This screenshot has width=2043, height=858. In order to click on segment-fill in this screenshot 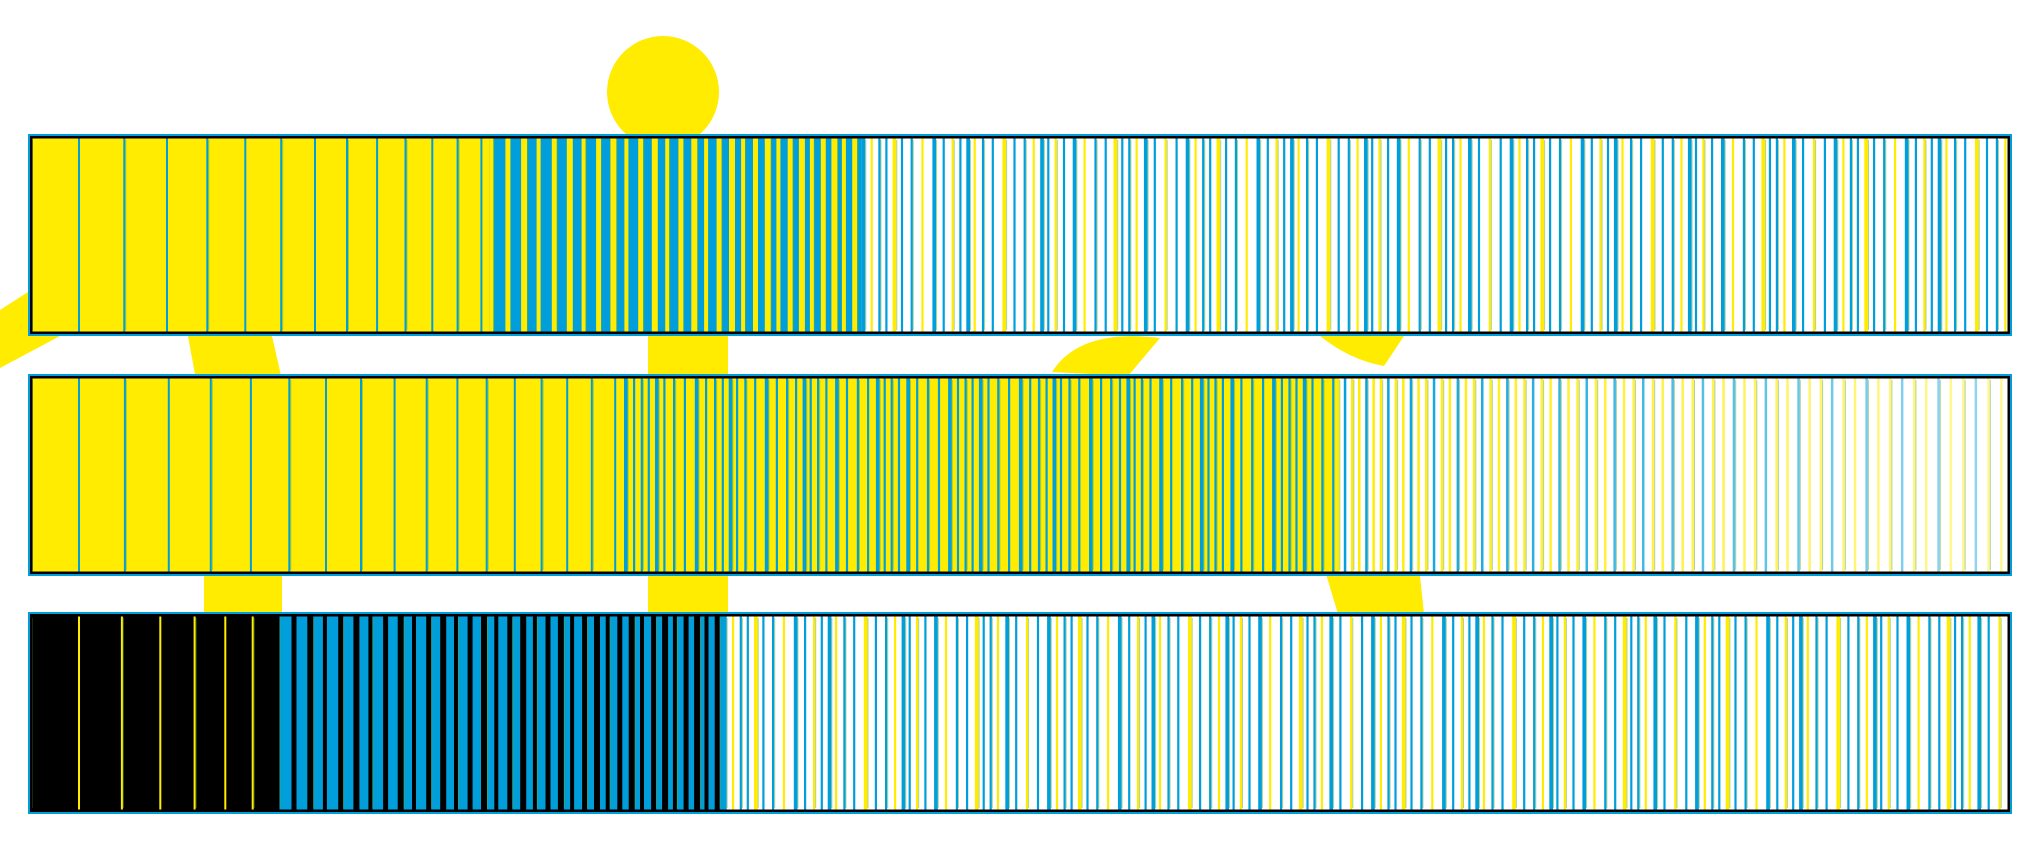, I will do `click(1435, 235)`.